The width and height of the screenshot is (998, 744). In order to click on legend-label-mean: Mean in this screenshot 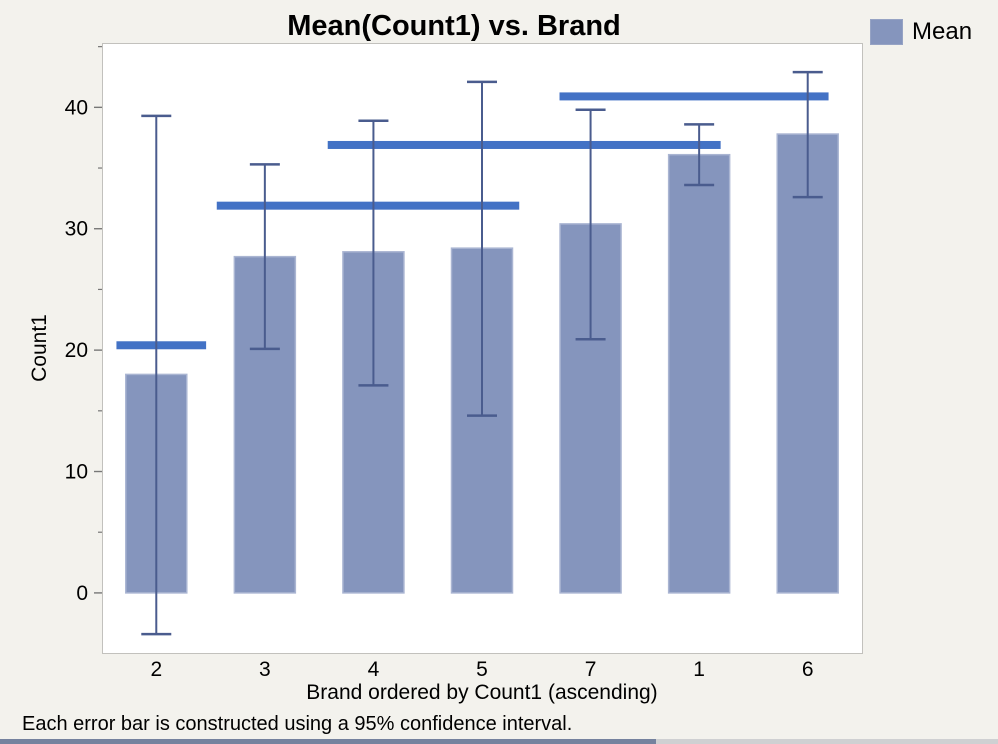, I will do `click(942, 31)`.